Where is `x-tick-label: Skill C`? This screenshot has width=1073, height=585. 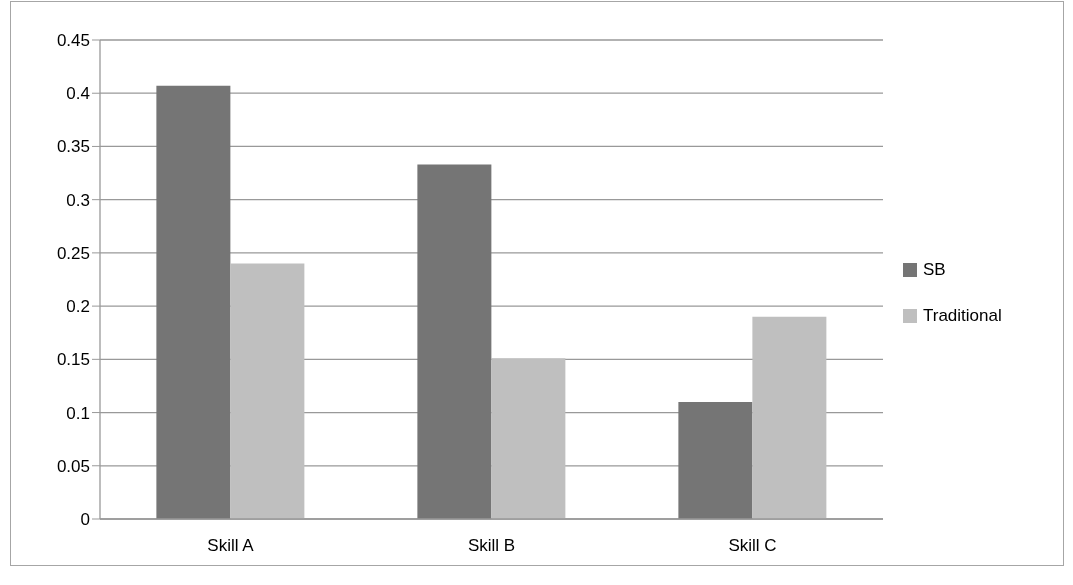 x-tick-label: Skill C is located at coordinates (752, 546).